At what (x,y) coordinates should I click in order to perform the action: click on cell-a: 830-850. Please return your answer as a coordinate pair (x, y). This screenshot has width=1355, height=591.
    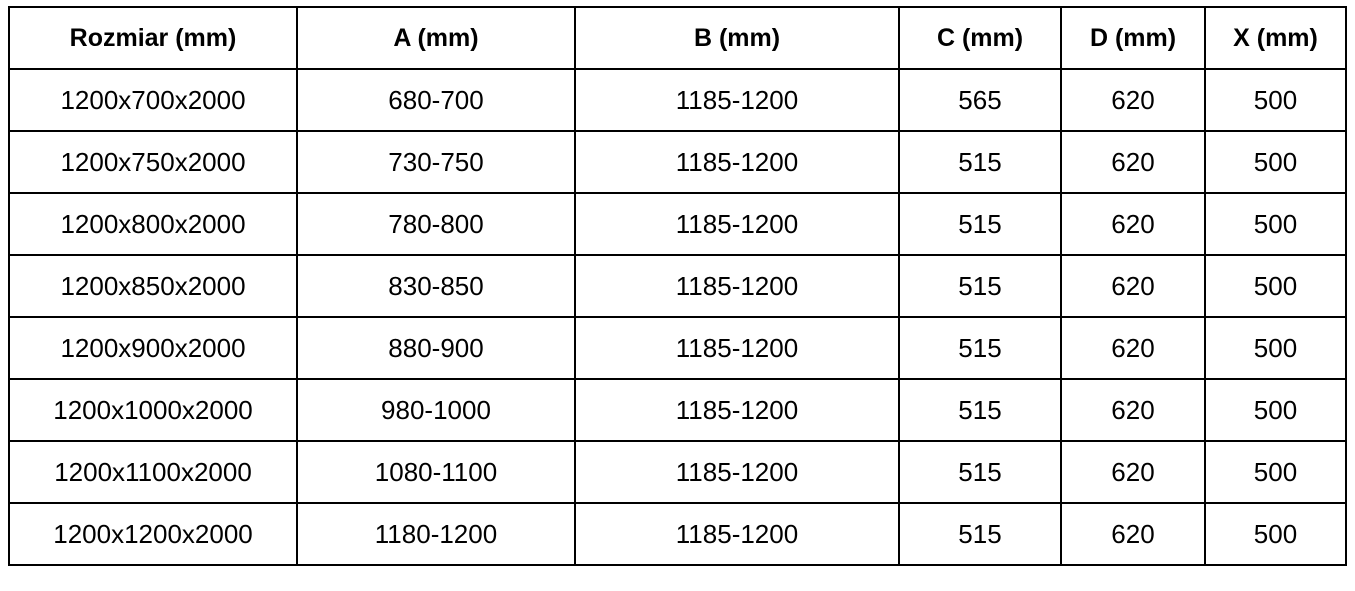
    Looking at the image, I should click on (436, 286).